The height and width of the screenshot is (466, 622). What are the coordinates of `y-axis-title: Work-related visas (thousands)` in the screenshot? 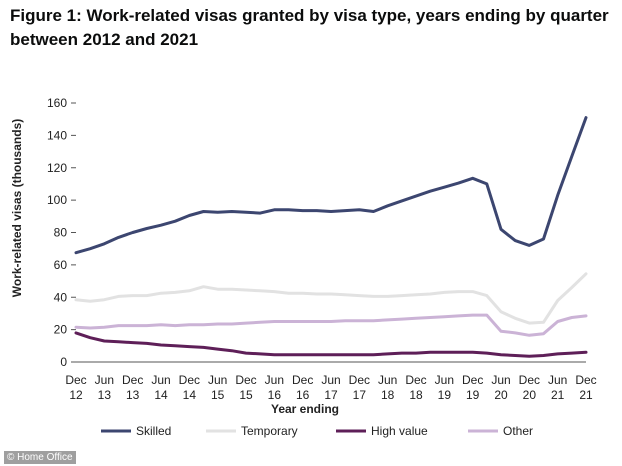 It's located at (17, 208).